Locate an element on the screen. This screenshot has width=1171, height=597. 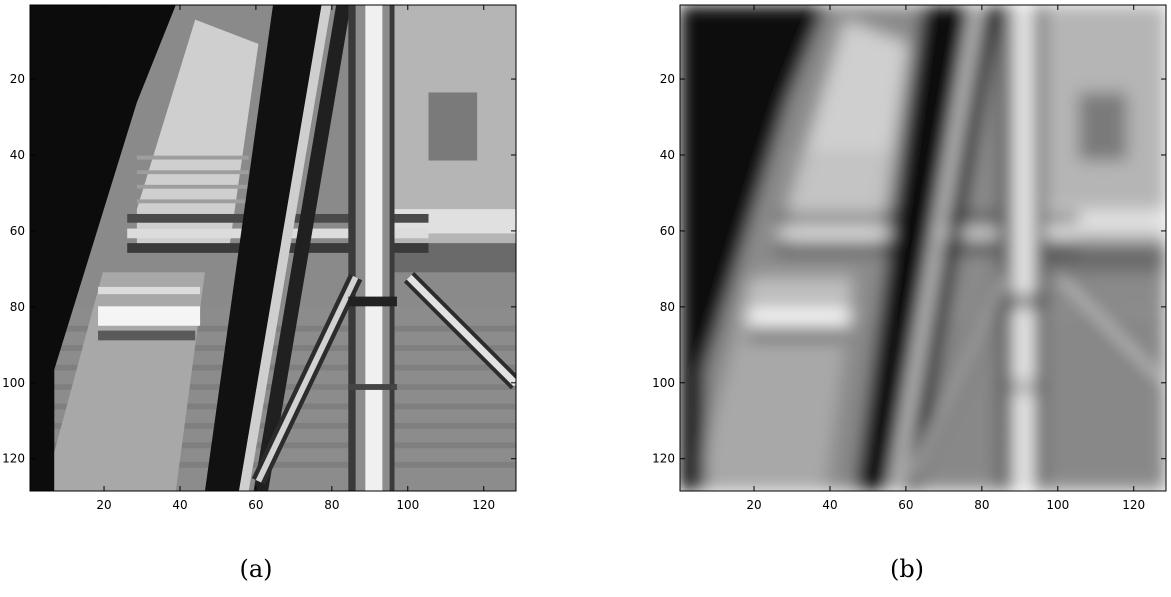
caption-b: (b) is located at coordinates (907, 569).